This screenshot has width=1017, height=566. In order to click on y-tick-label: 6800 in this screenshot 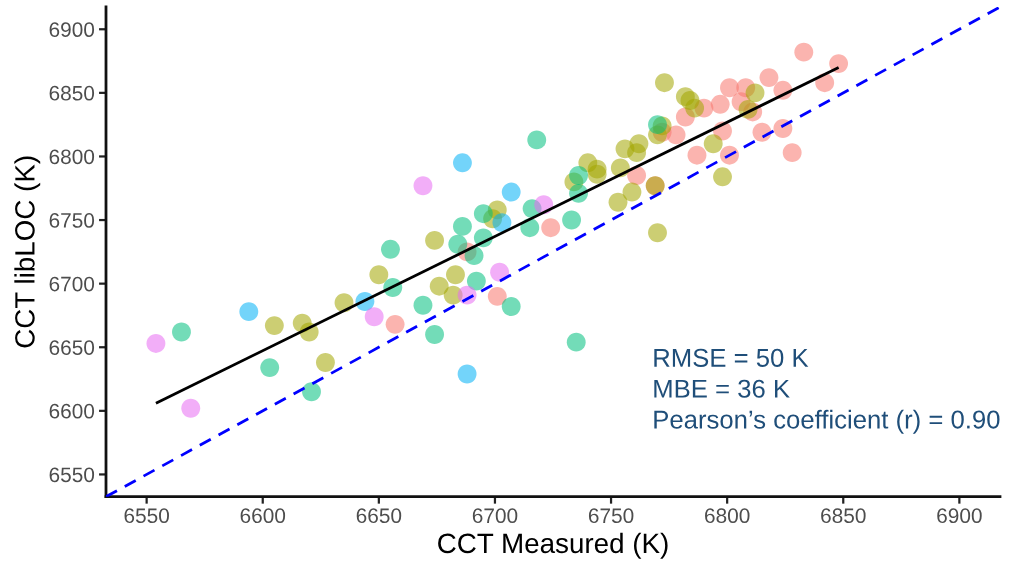, I will do `click(72, 157)`.